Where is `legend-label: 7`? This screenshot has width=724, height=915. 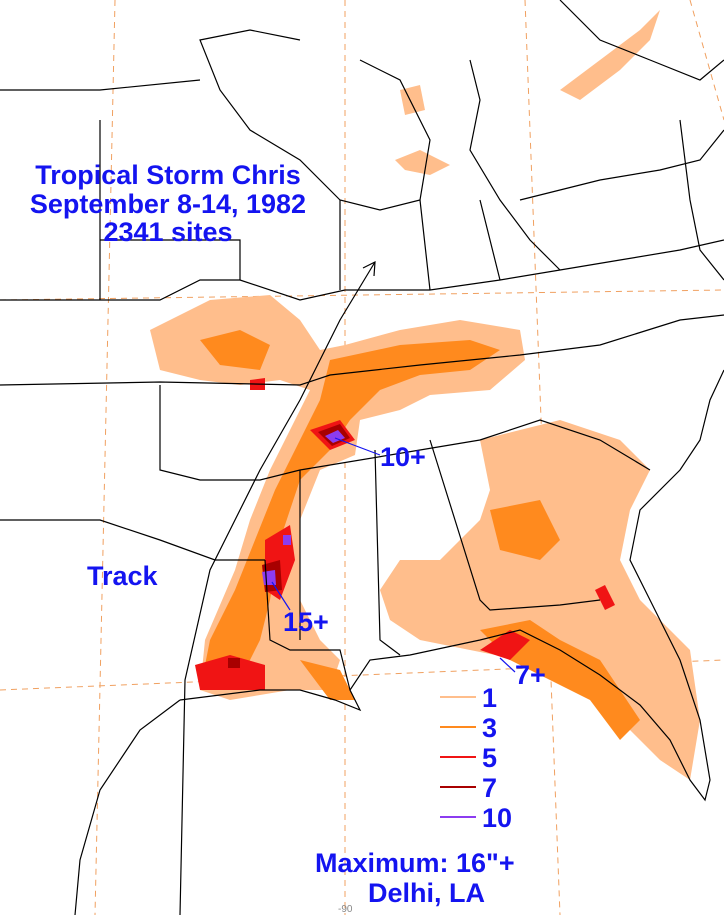
legend-label: 7 is located at coordinates (489, 788).